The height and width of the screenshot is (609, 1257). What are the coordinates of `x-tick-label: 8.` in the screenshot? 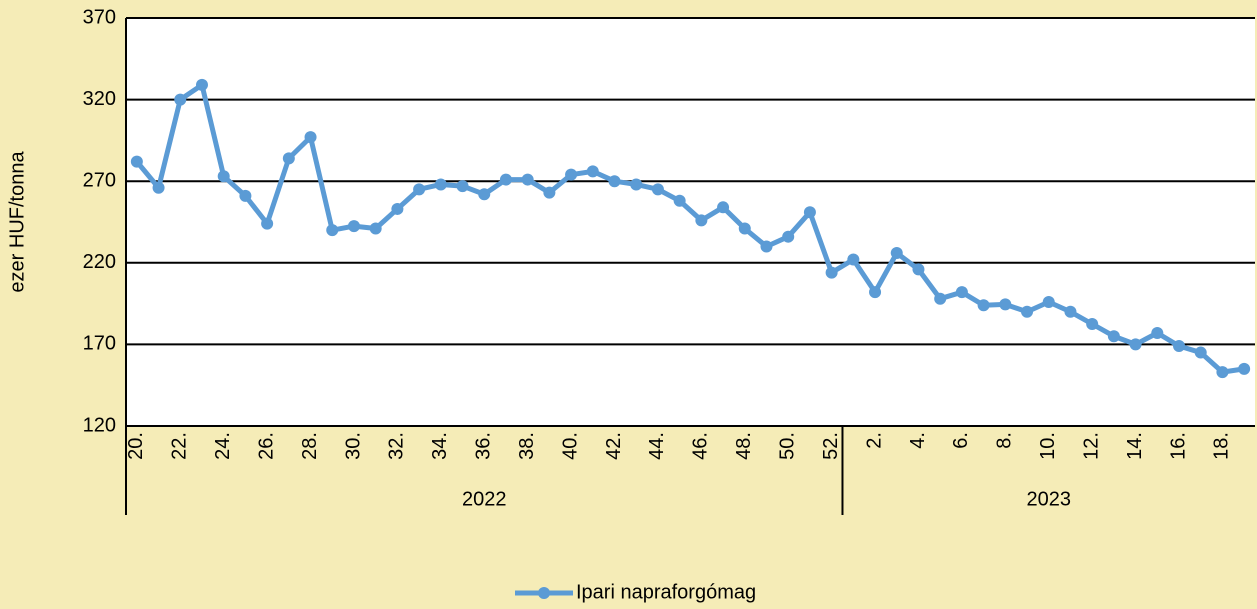 It's located at (1005, 440).